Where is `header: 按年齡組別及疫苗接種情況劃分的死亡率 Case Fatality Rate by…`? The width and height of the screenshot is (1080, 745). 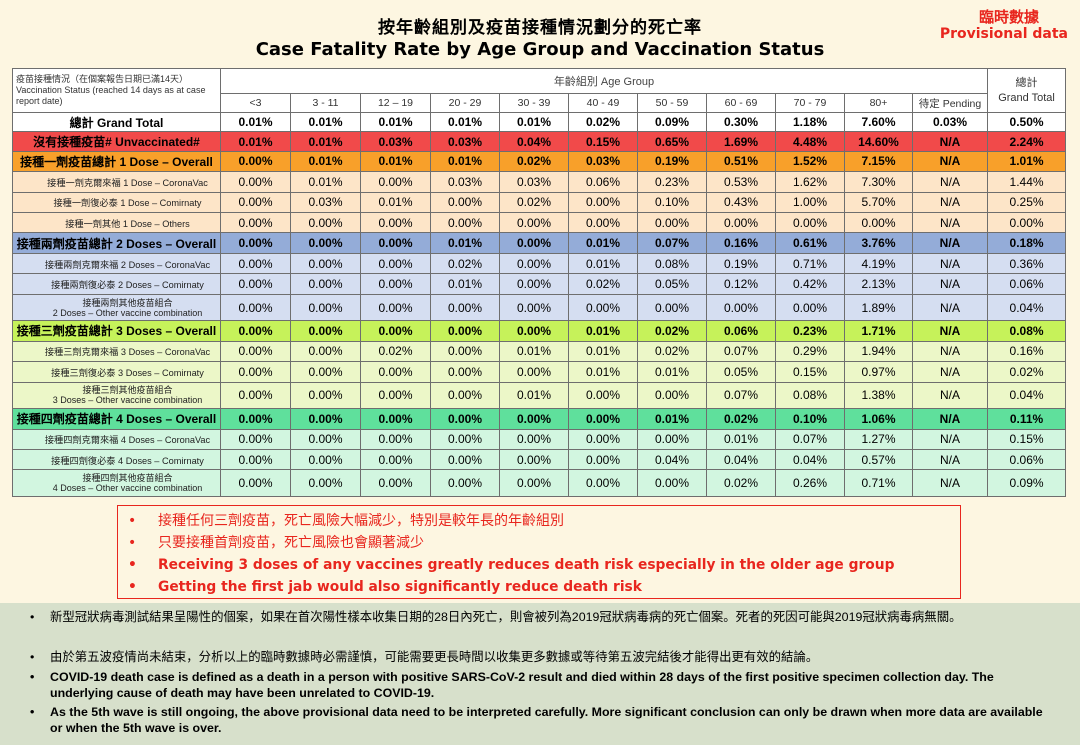
header: 按年齡組別及疫苗接種情況劃分的死亡率 Case Fatality Rate by… is located at coordinates (540, 33).